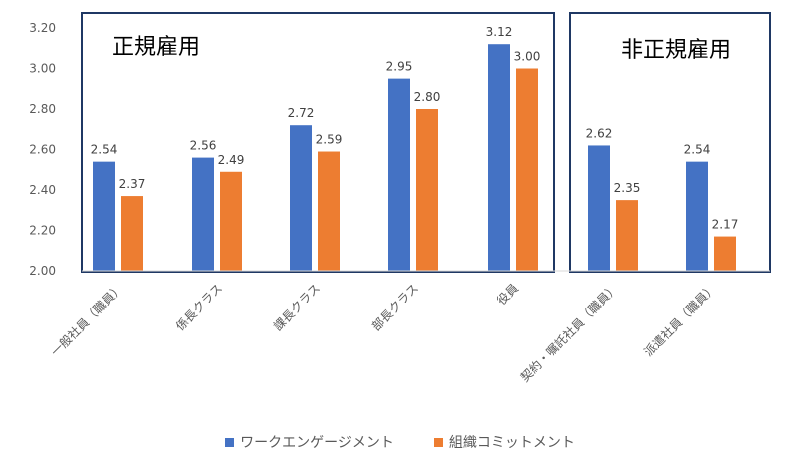 This screenshot has width=800, height=470. What do you see at coordinates (231, 160) in the screenshot?
I see `data-label: 2.49` at bounding box center [231, 160].